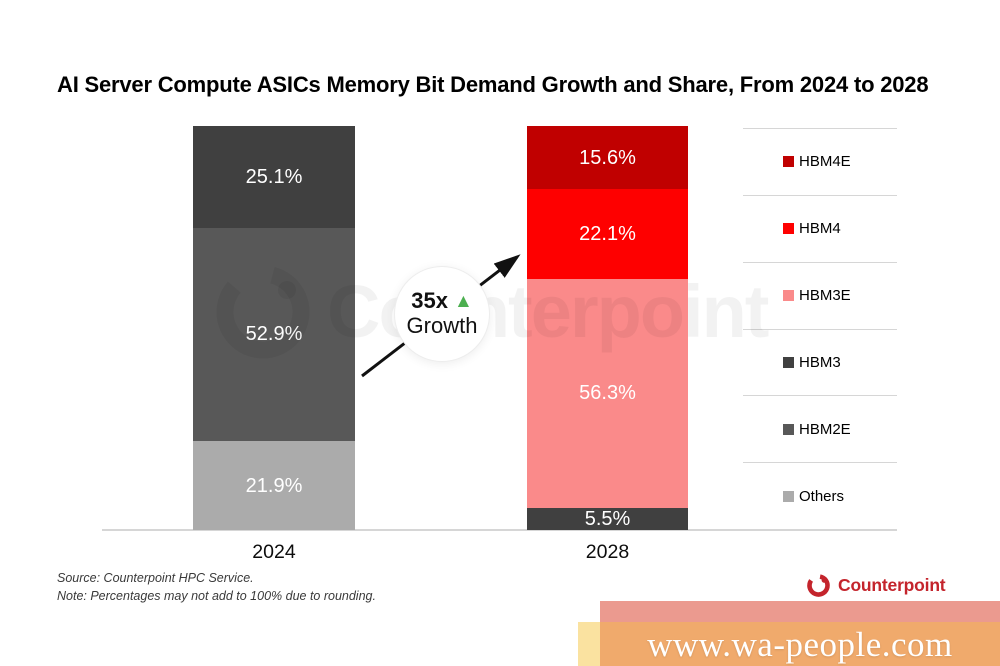 The width and height of the screenshot is (1000, 666). Describe the element at coordinates (800, 613) in the screenshot. I see `banner-pink-strip` at that location.